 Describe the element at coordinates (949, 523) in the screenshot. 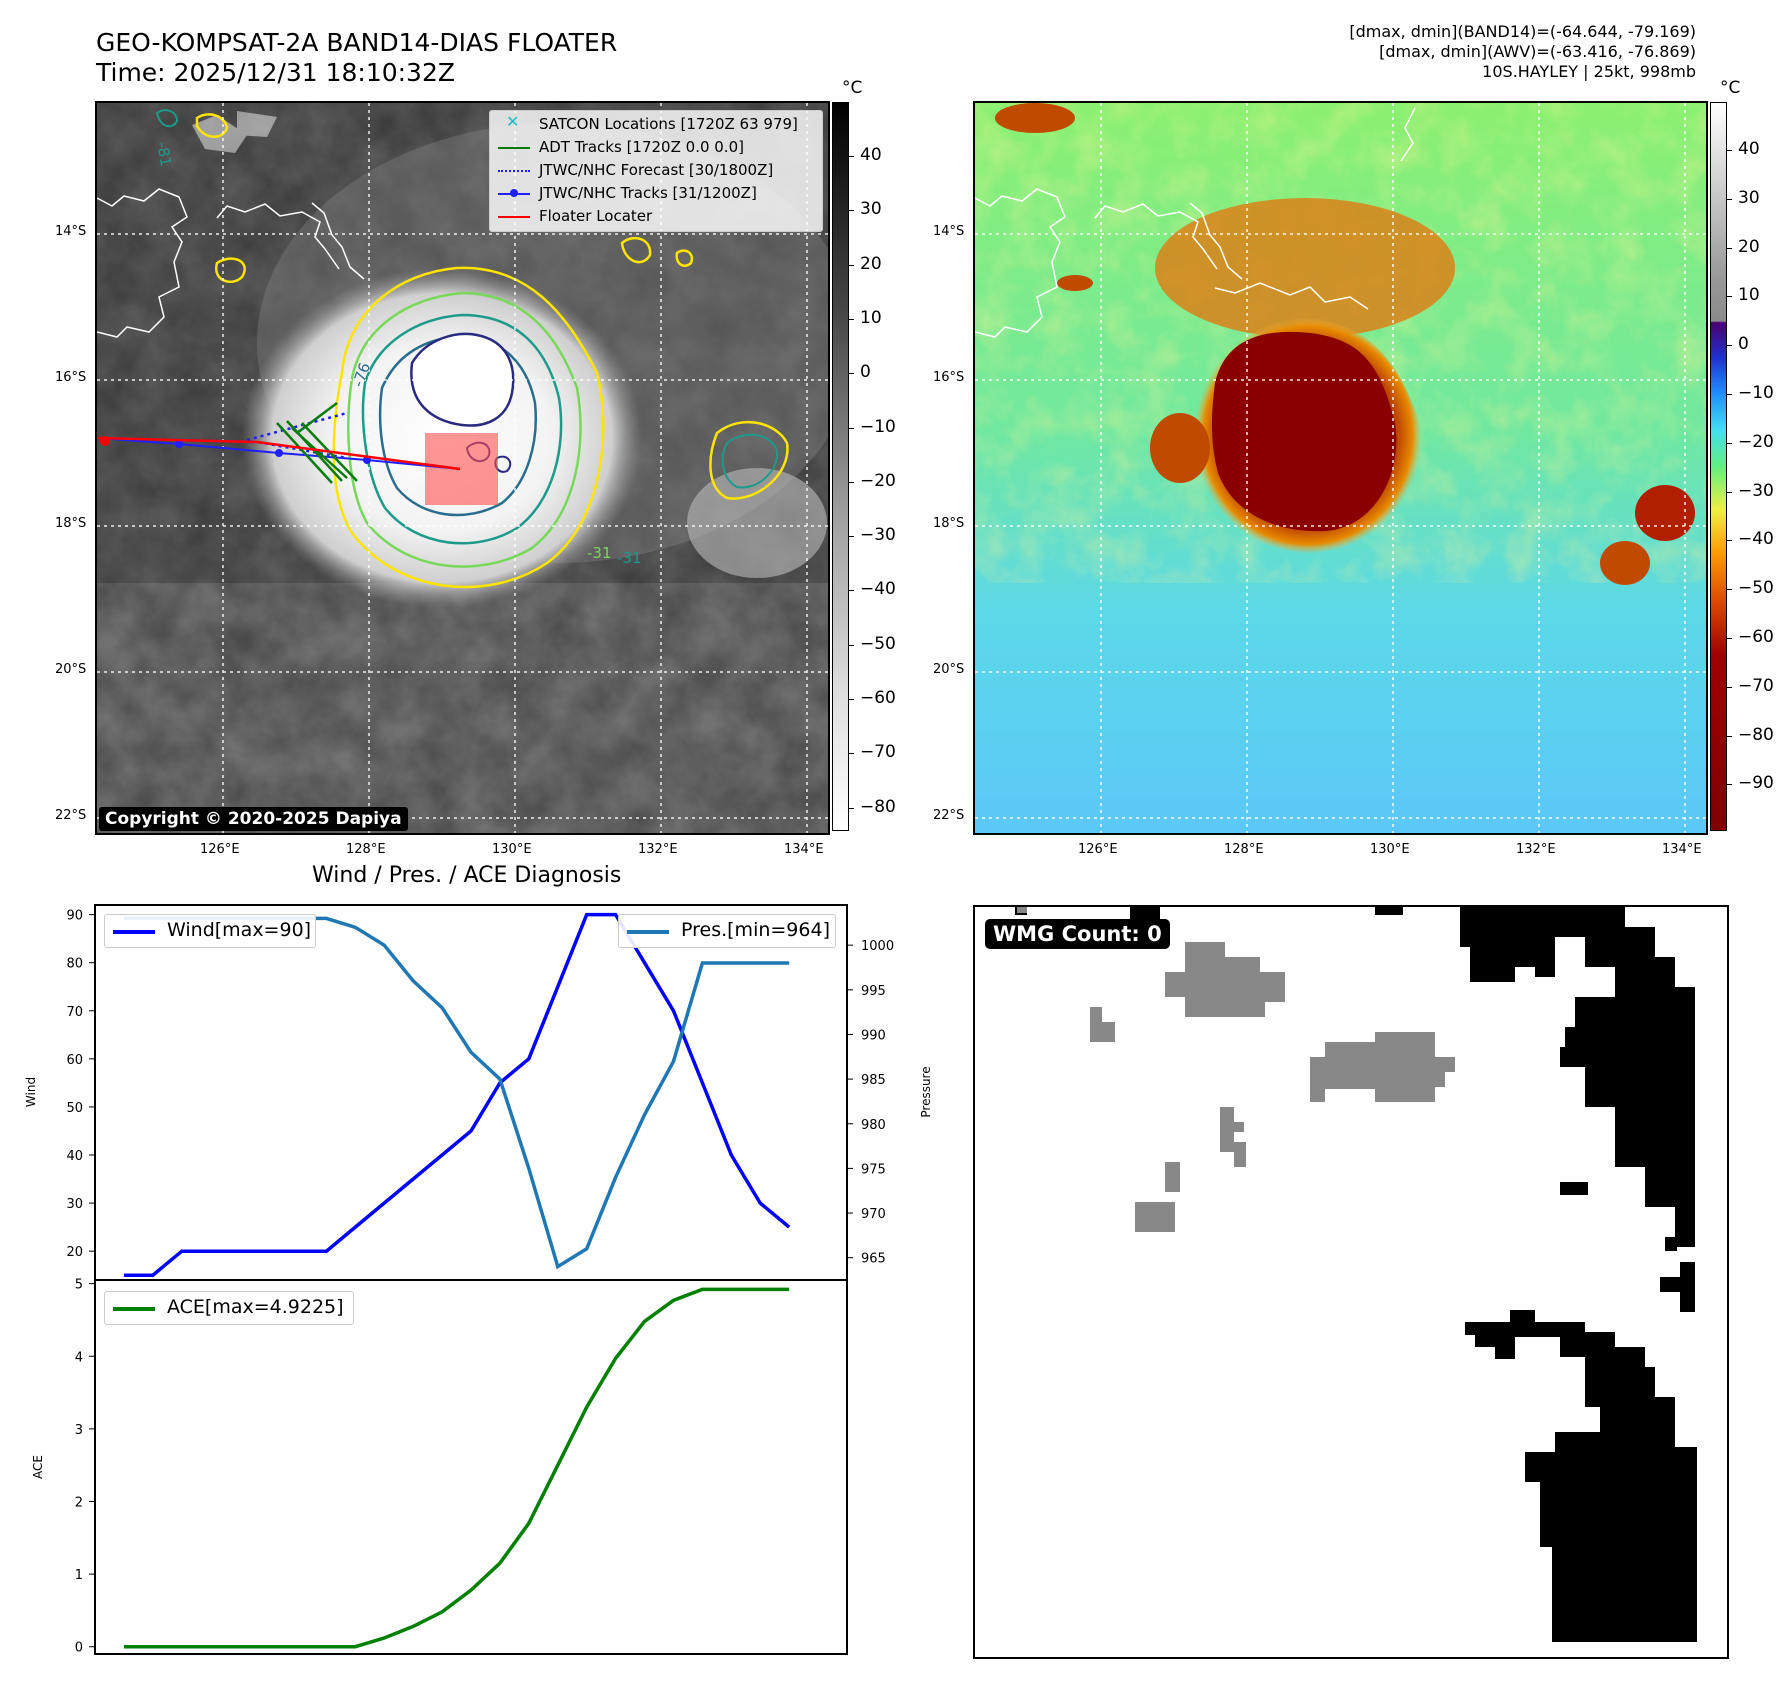

I see `lat-tick: 18°S` at that location.